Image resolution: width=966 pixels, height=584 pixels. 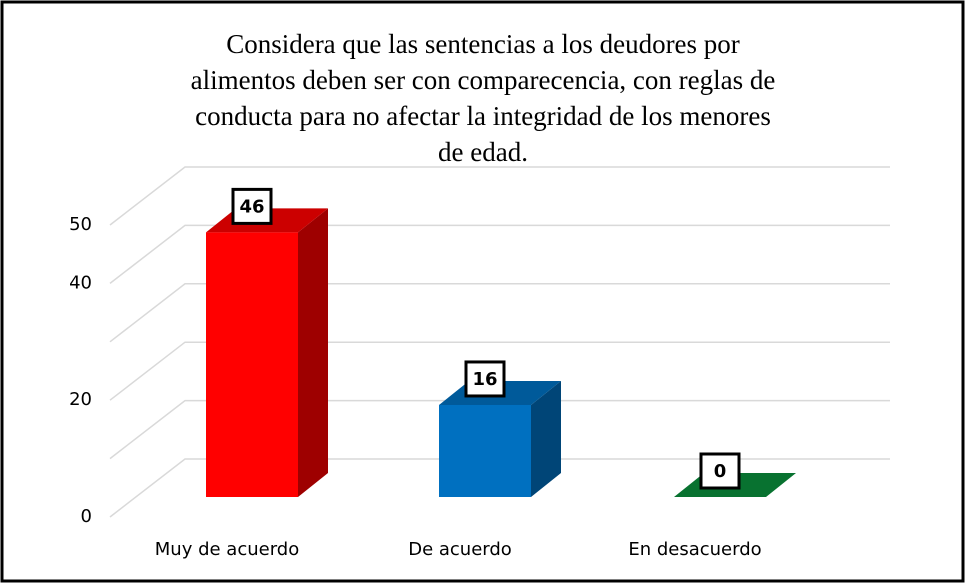 What do you see at coordinates (80, 282) in the screenshot?
I see `y-tick-label: 40` at bounding box center [80, 282].